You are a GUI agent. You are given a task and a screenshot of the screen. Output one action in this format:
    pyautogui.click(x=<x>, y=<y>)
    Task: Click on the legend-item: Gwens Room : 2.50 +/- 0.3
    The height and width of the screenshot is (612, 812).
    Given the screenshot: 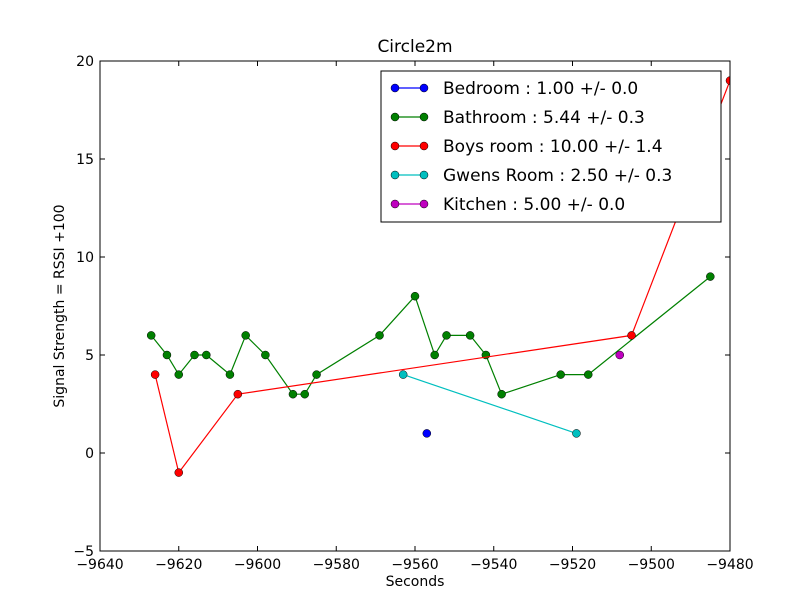 What is the action you would take?
    pyautogui.click(x=531, y=176)
    